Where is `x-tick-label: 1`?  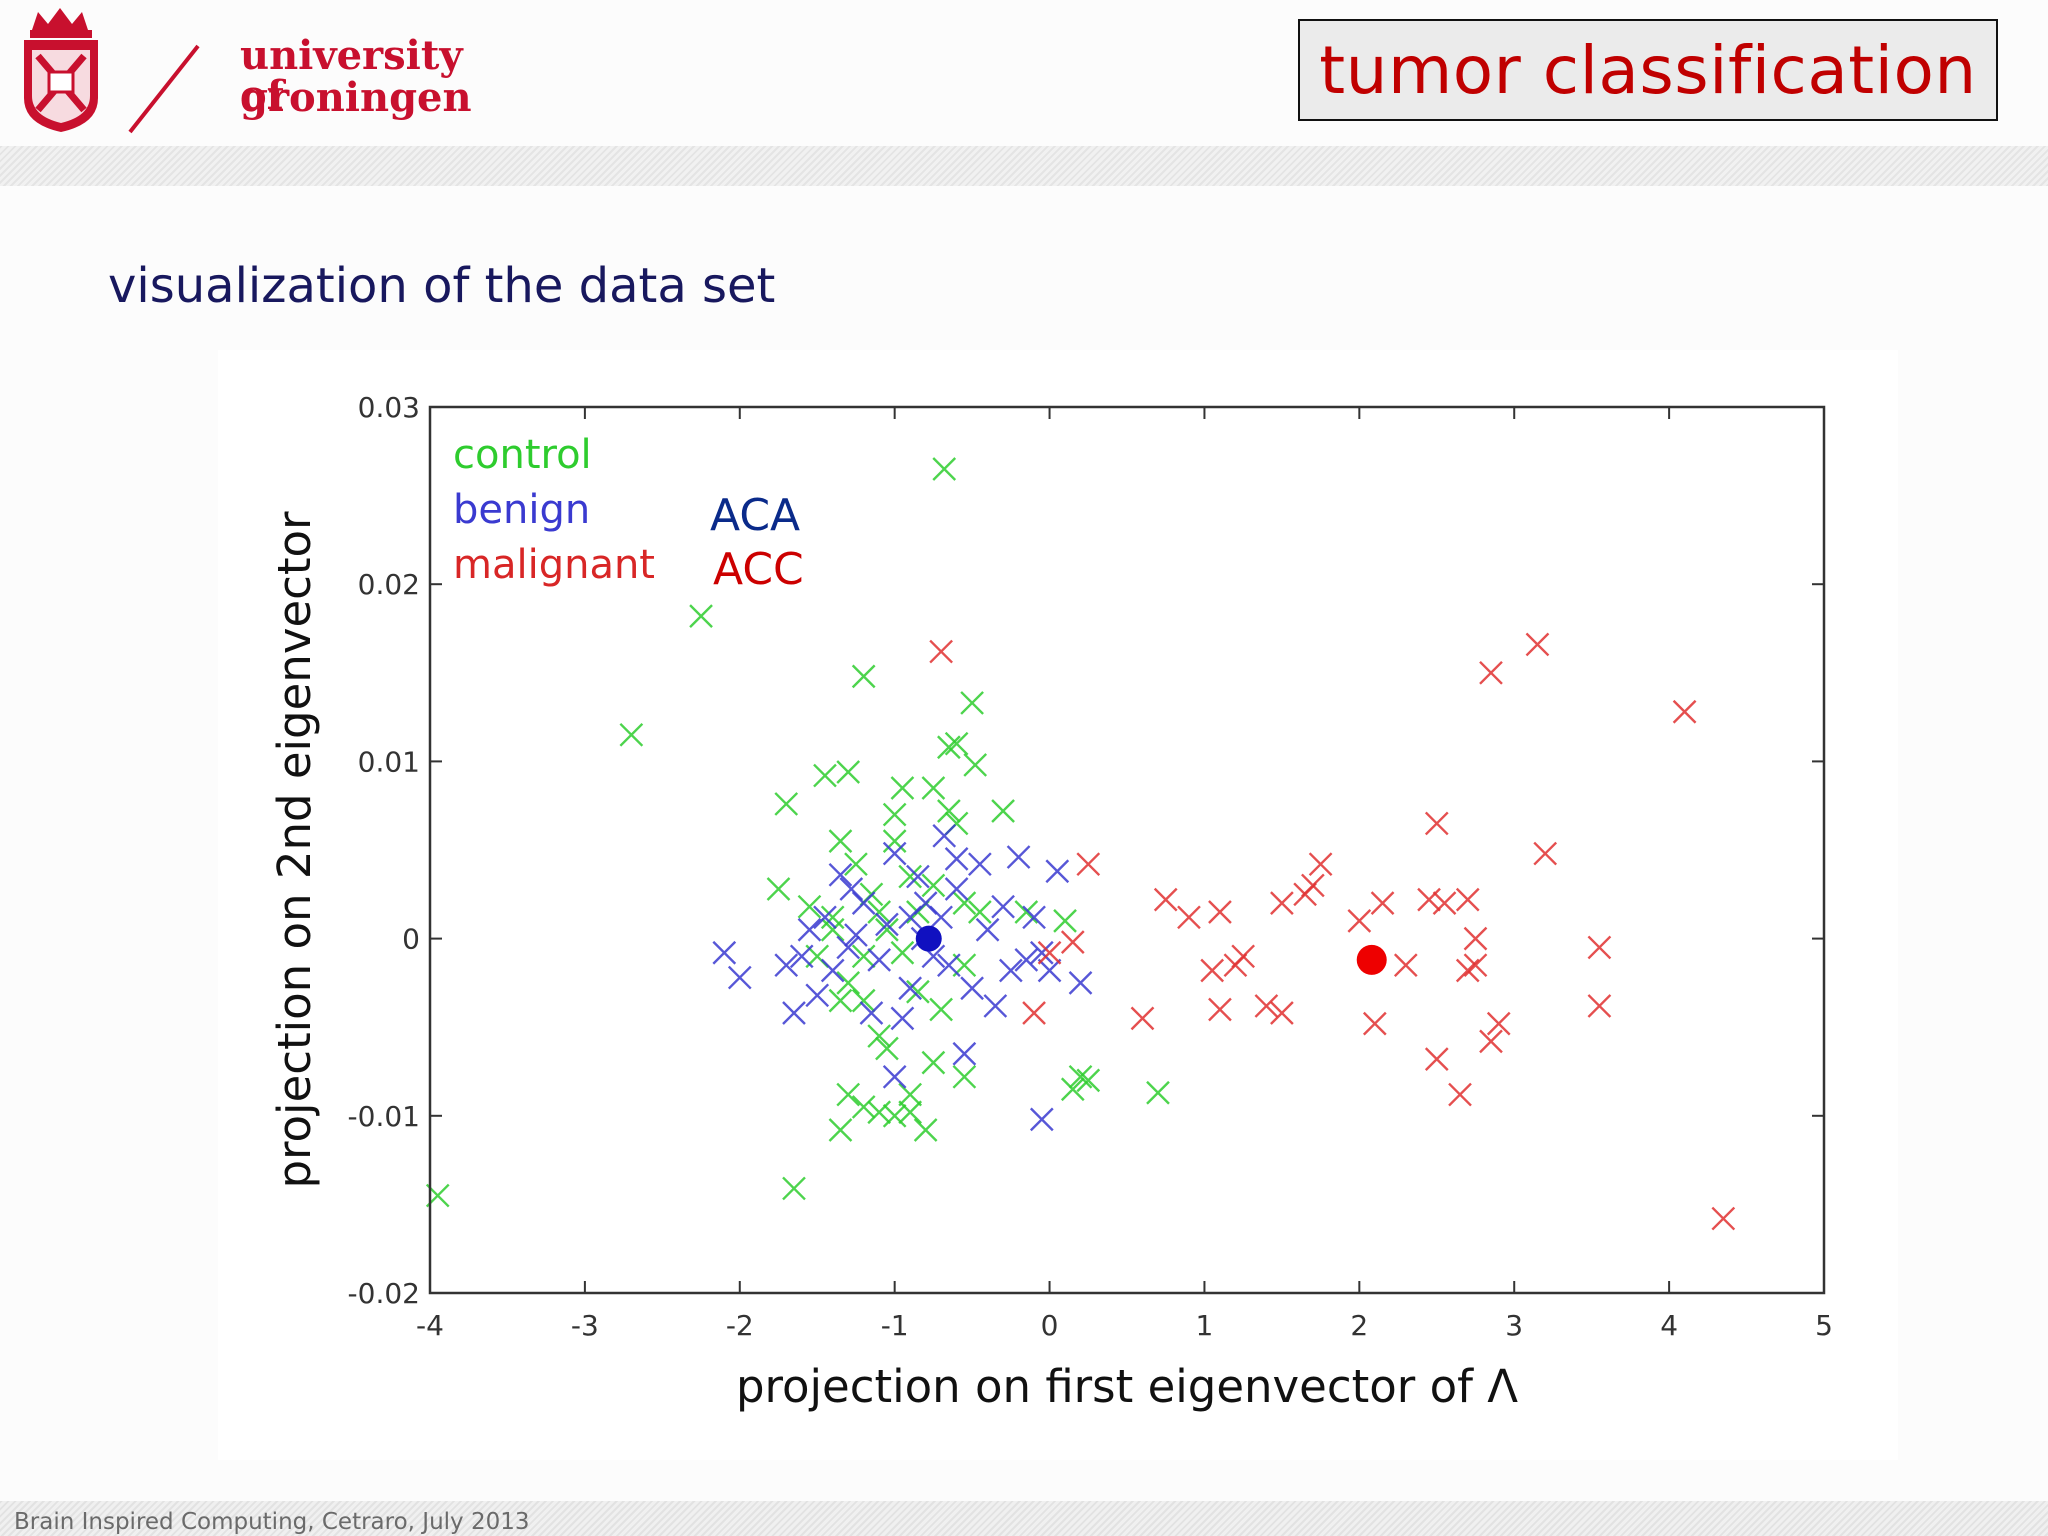
x-tick-label: 1 is located at coordinates (1205, 1325).